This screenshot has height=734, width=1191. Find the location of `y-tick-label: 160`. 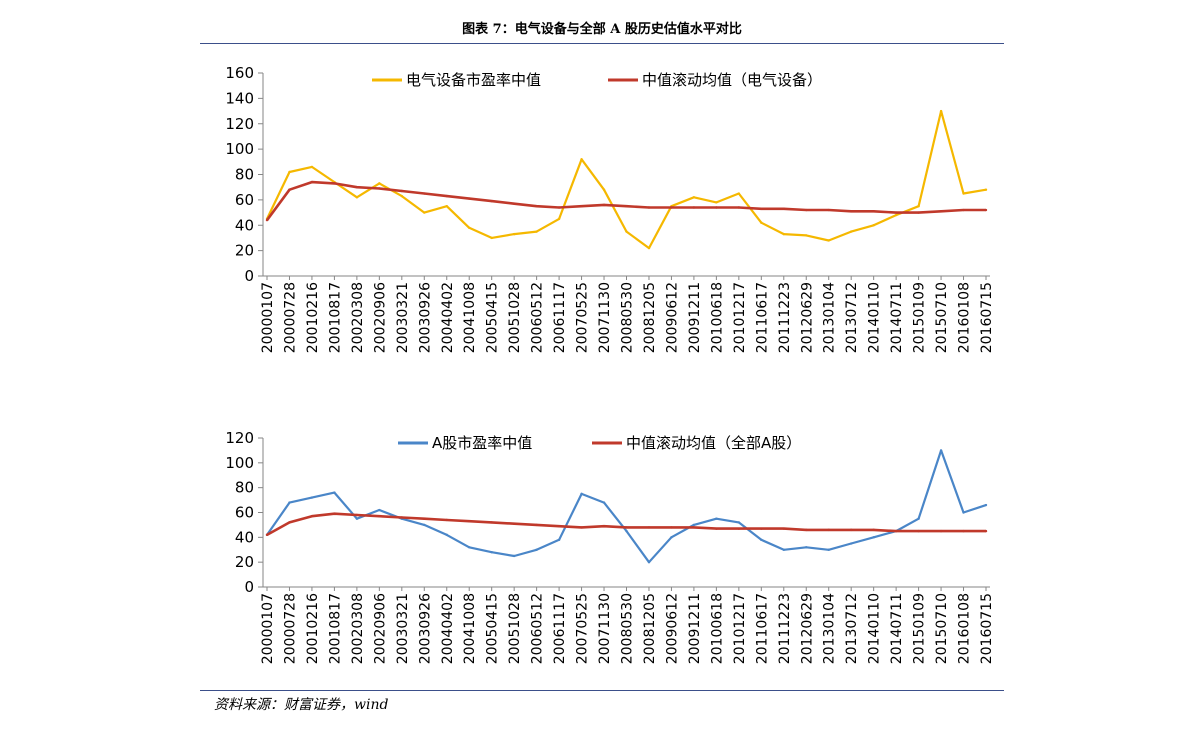

y-tick-label: 160 is located at coordinates (239, 73).